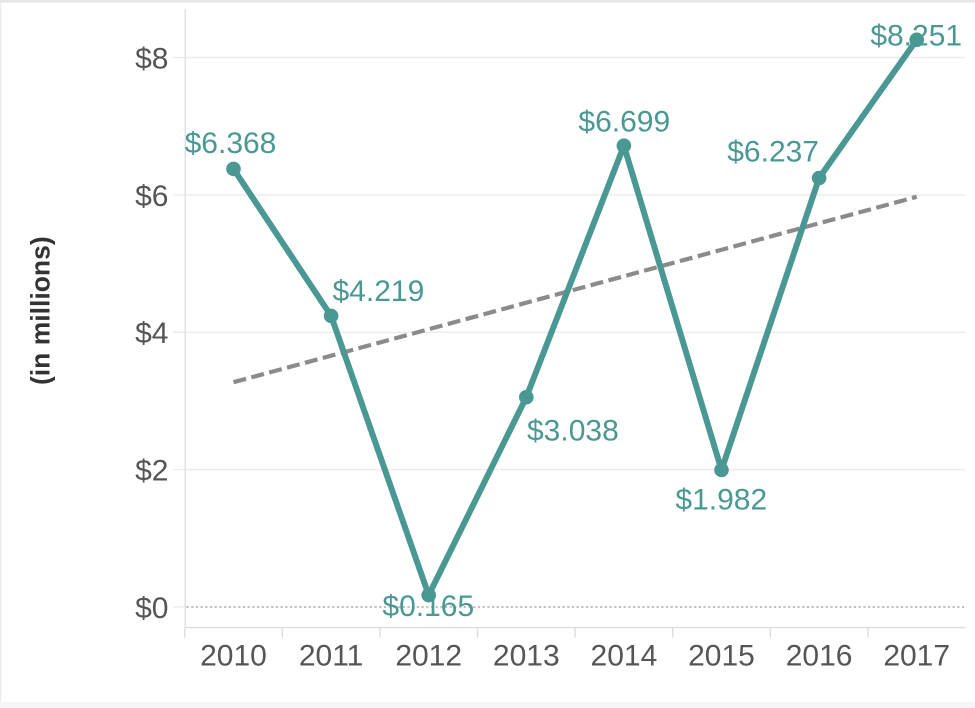 This screenshot has height=708, width=975. What do you see at coordinates (151, 196) in the screenshot?
I see `svg-text: $6` at bounding box center [151, 196].